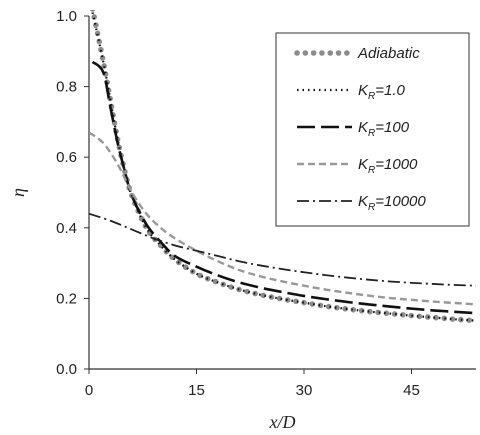 The width and height of the screenshot is (480, 435). I want to click on y-tick-label: 1.0, so click(66, 16).